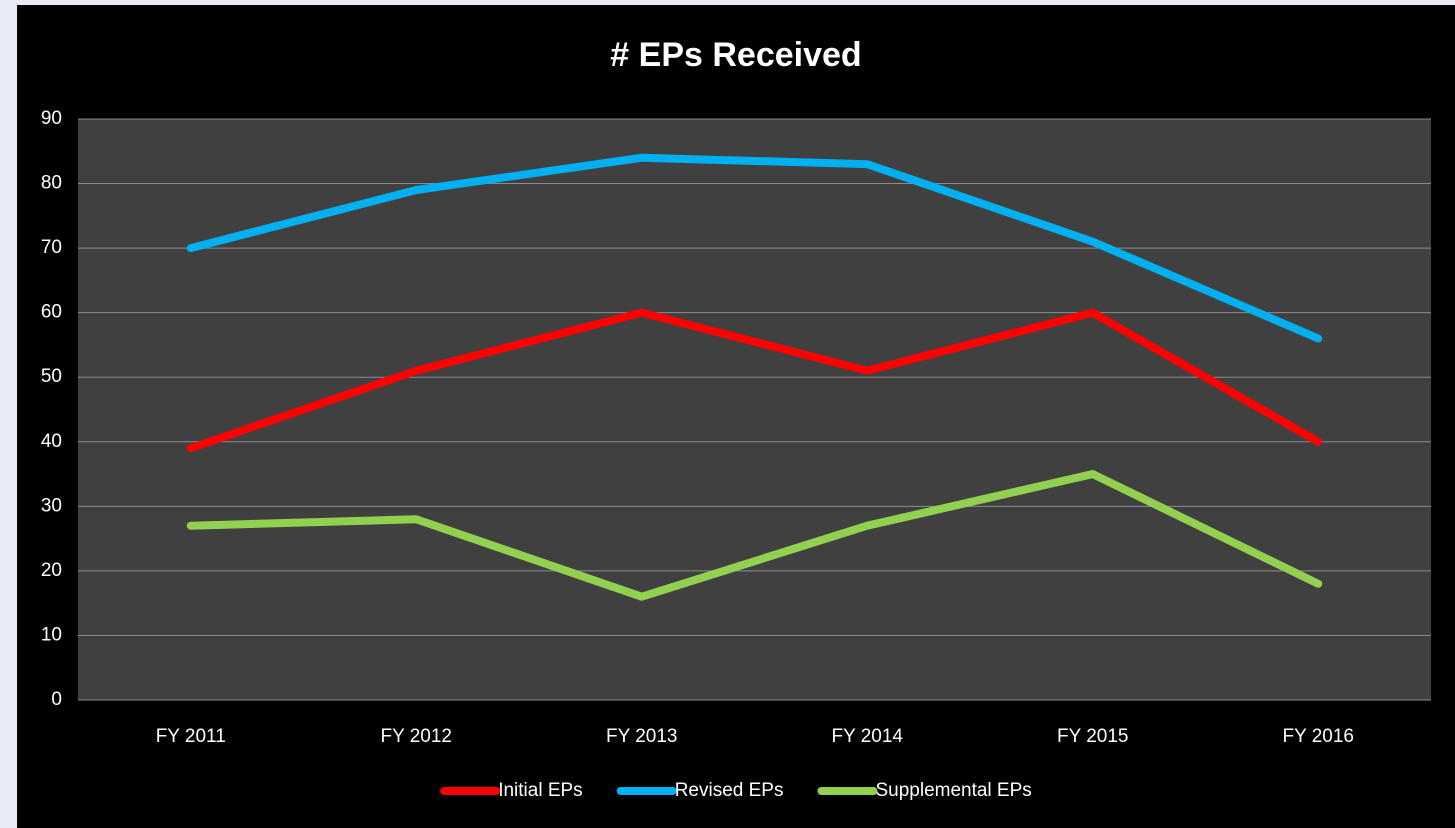 Image resolution: width=1455 pixels, height=828 pixels. Describe the element at coordinates (1318, 736) in the screenshot. I see `x-tick-label: FY 2016` at that location.